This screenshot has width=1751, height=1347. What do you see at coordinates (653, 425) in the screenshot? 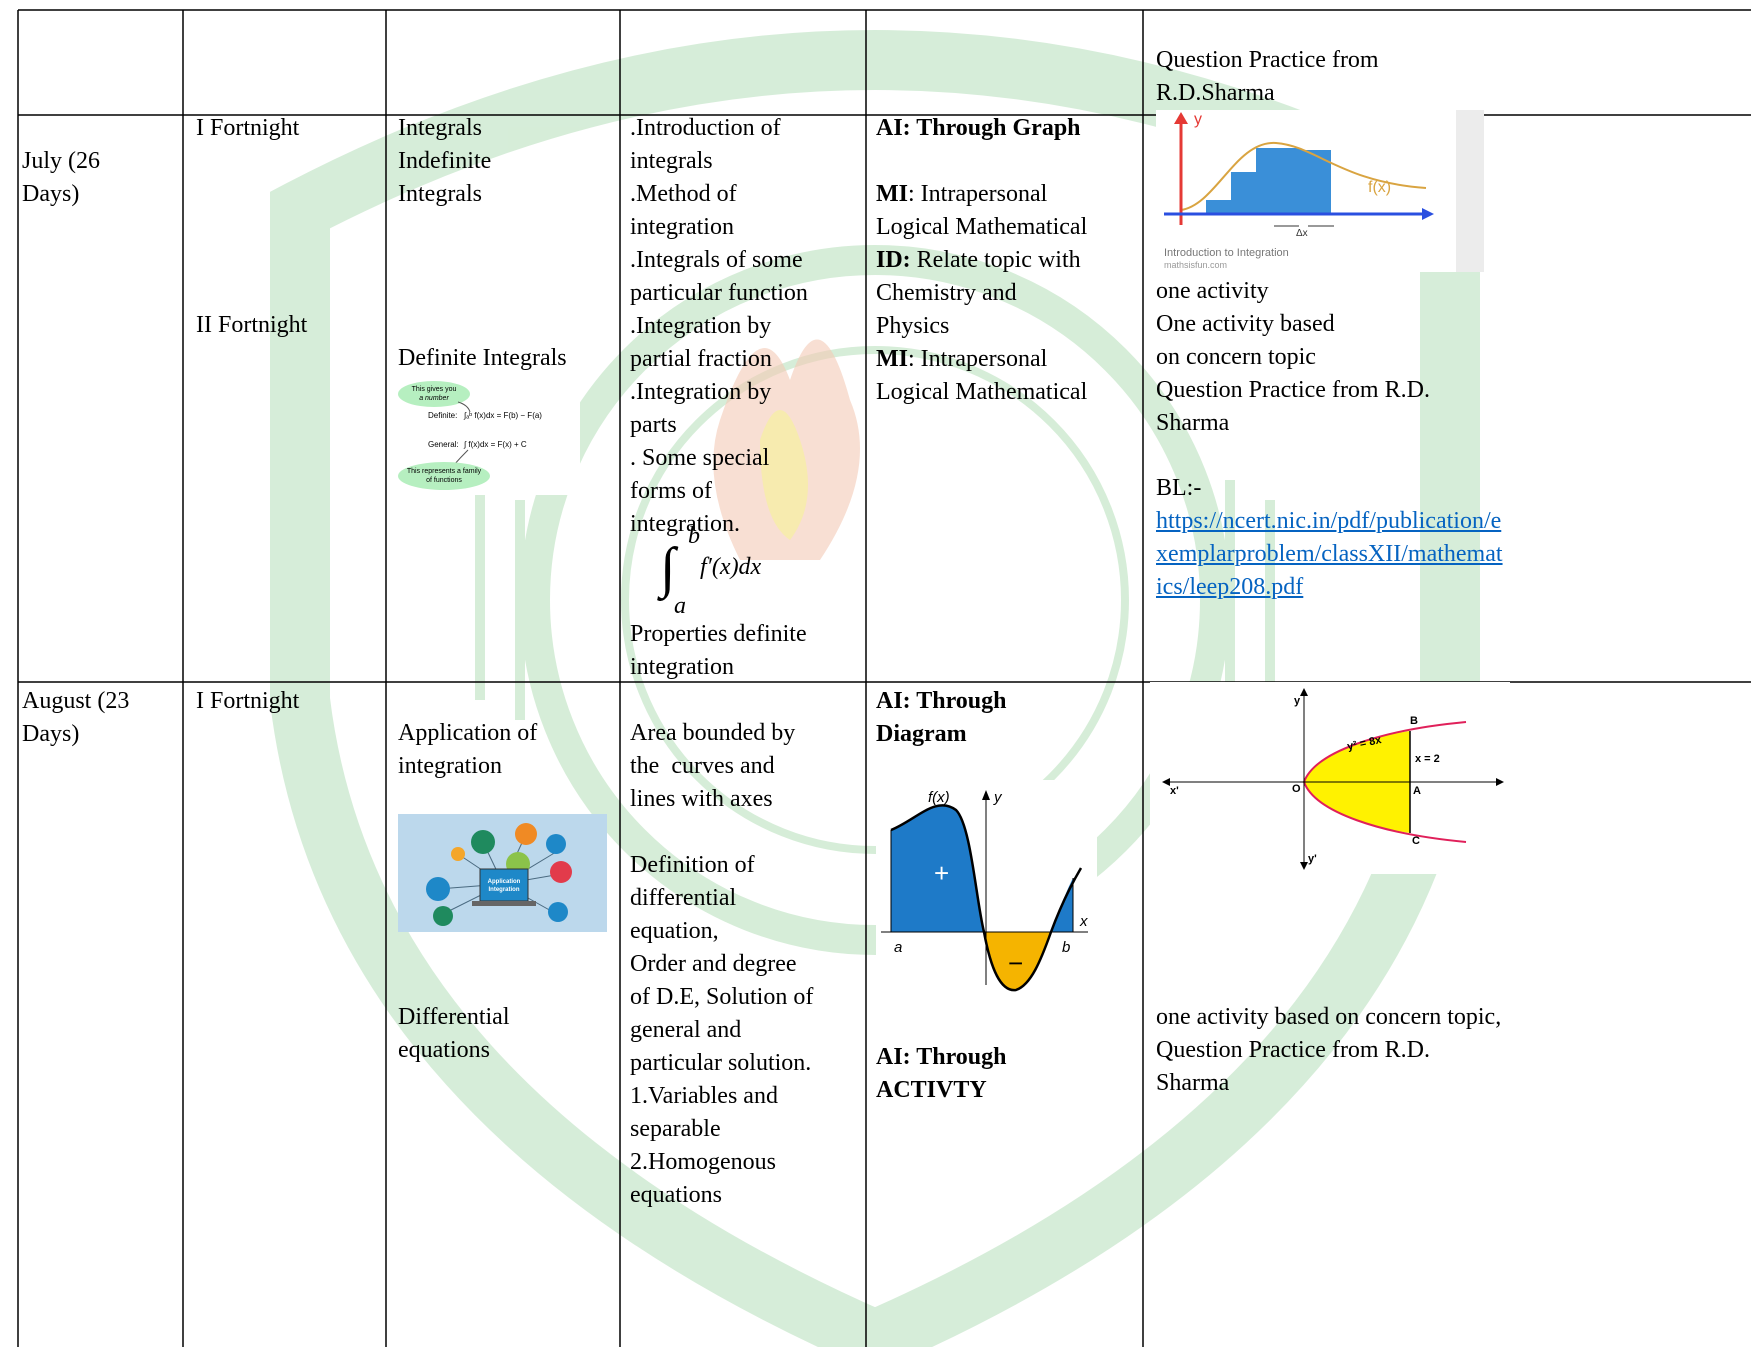
I see `text-line: parts` at bounding box center [653, 425].